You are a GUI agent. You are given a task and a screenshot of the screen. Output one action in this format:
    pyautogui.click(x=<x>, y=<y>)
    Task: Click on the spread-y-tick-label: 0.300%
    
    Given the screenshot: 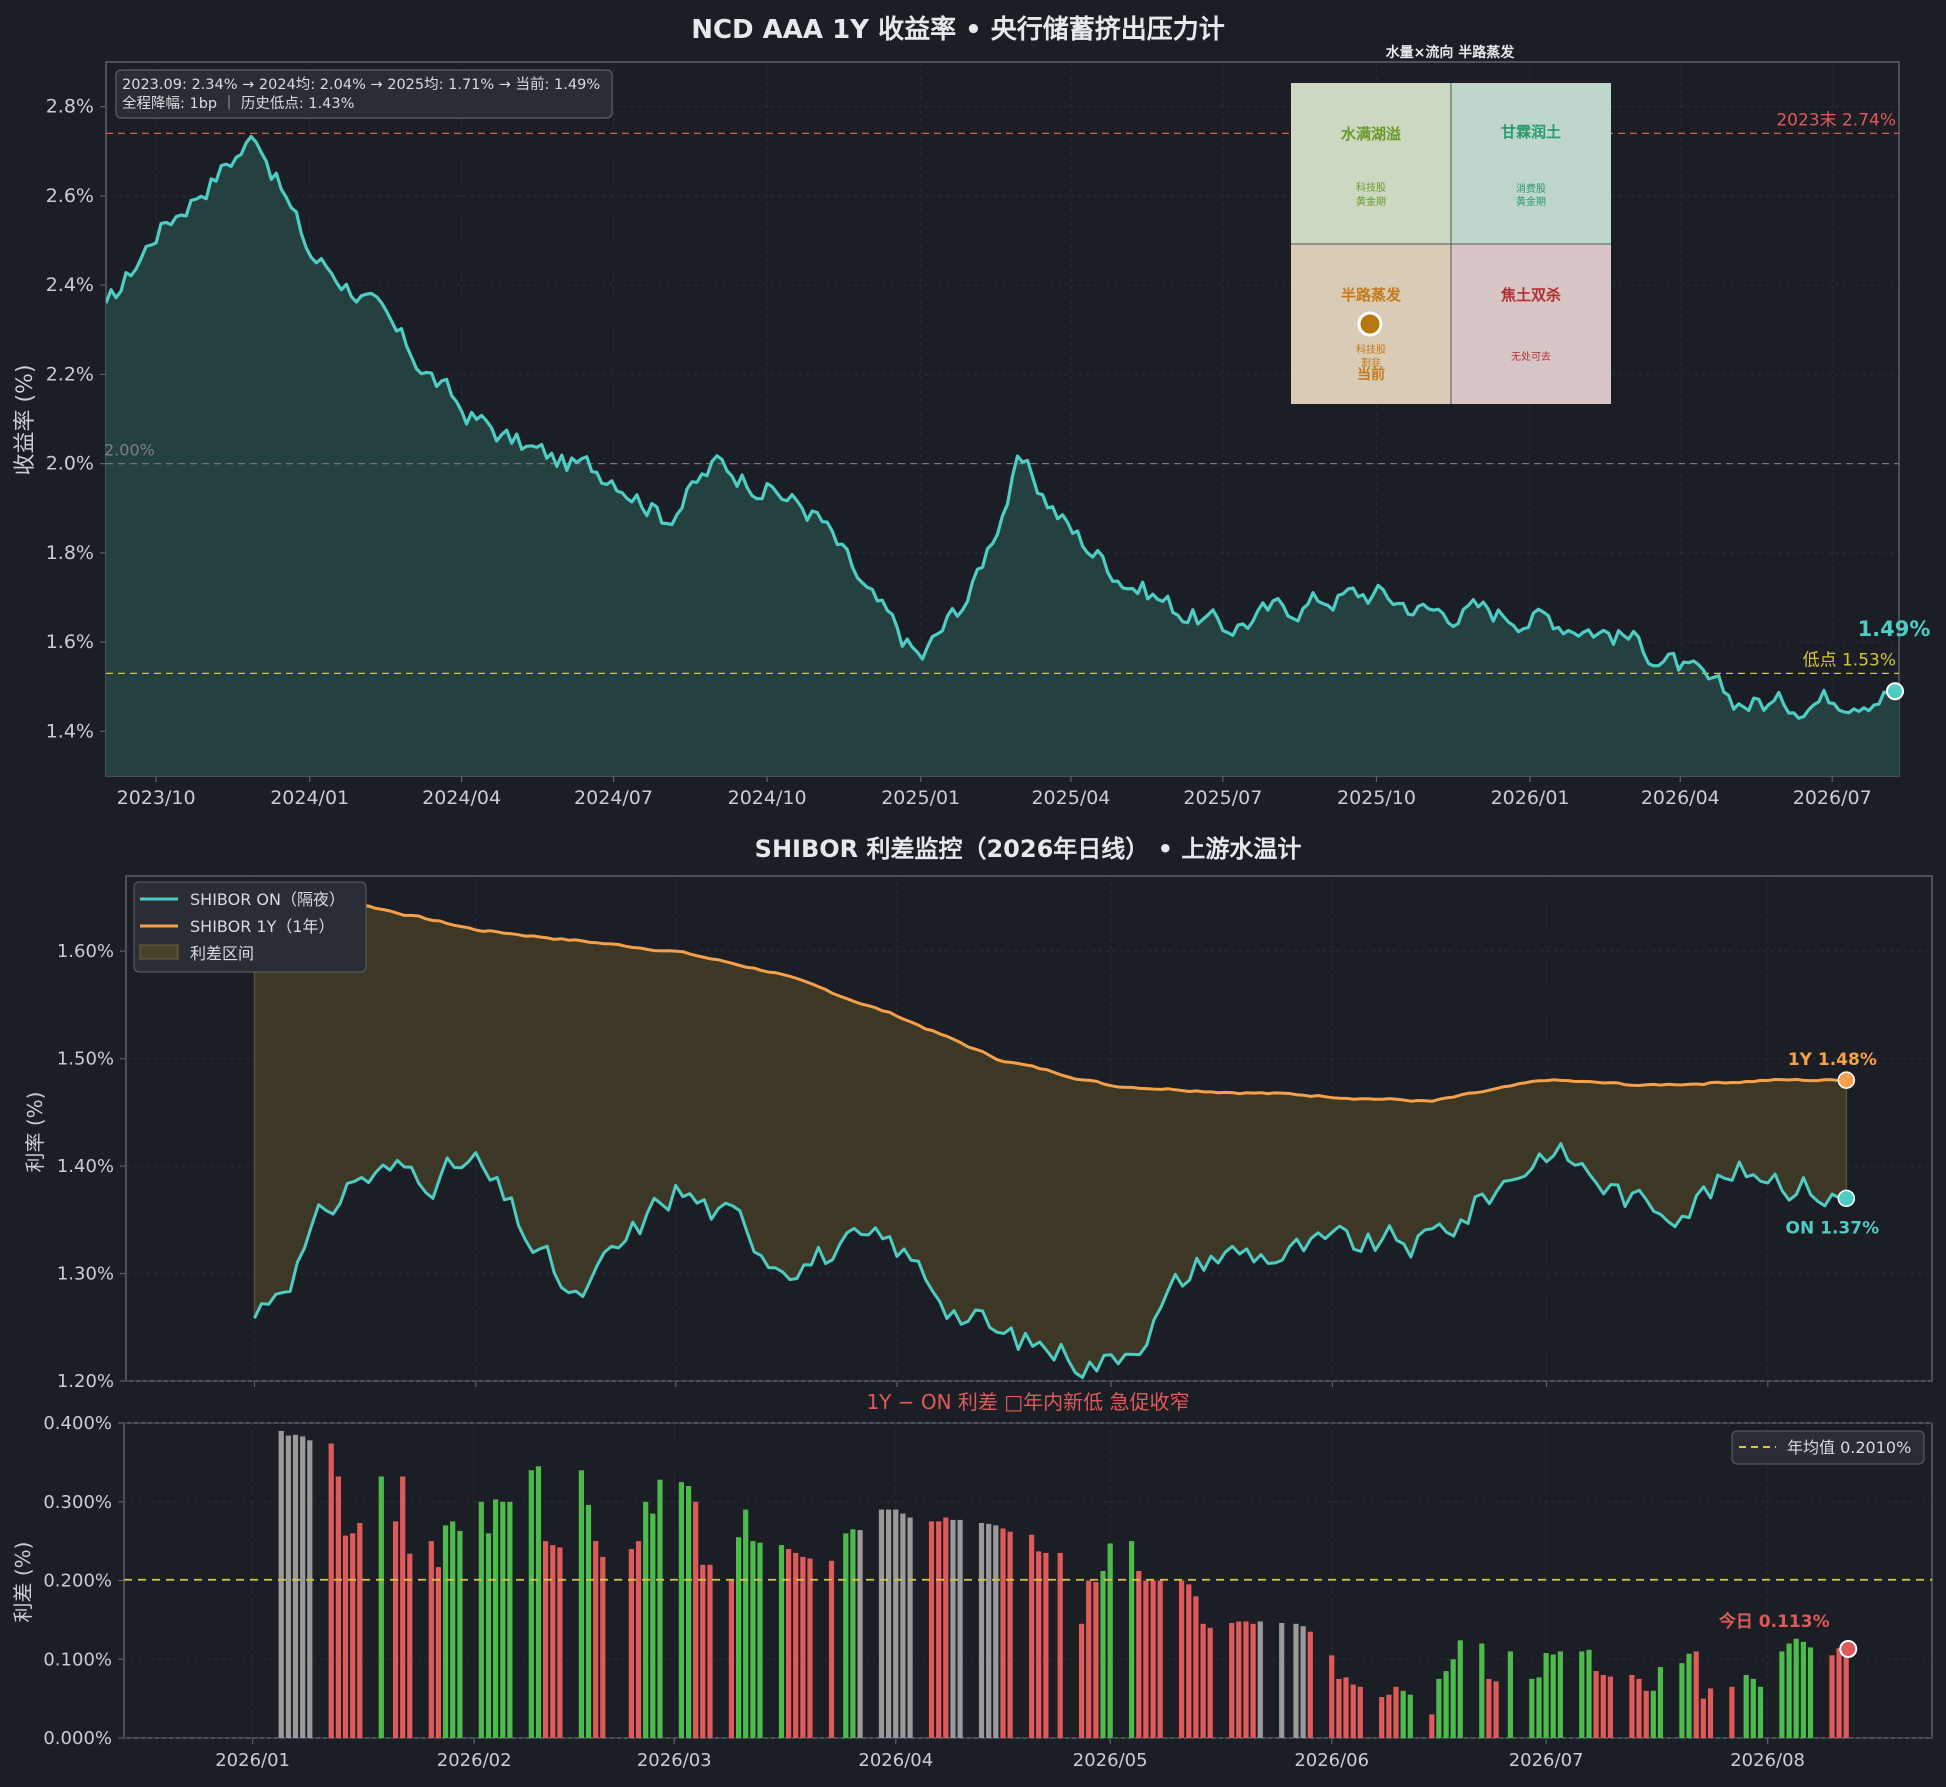 What is the action you would take?
    pyautogui.click(x=77, y=1502)
    